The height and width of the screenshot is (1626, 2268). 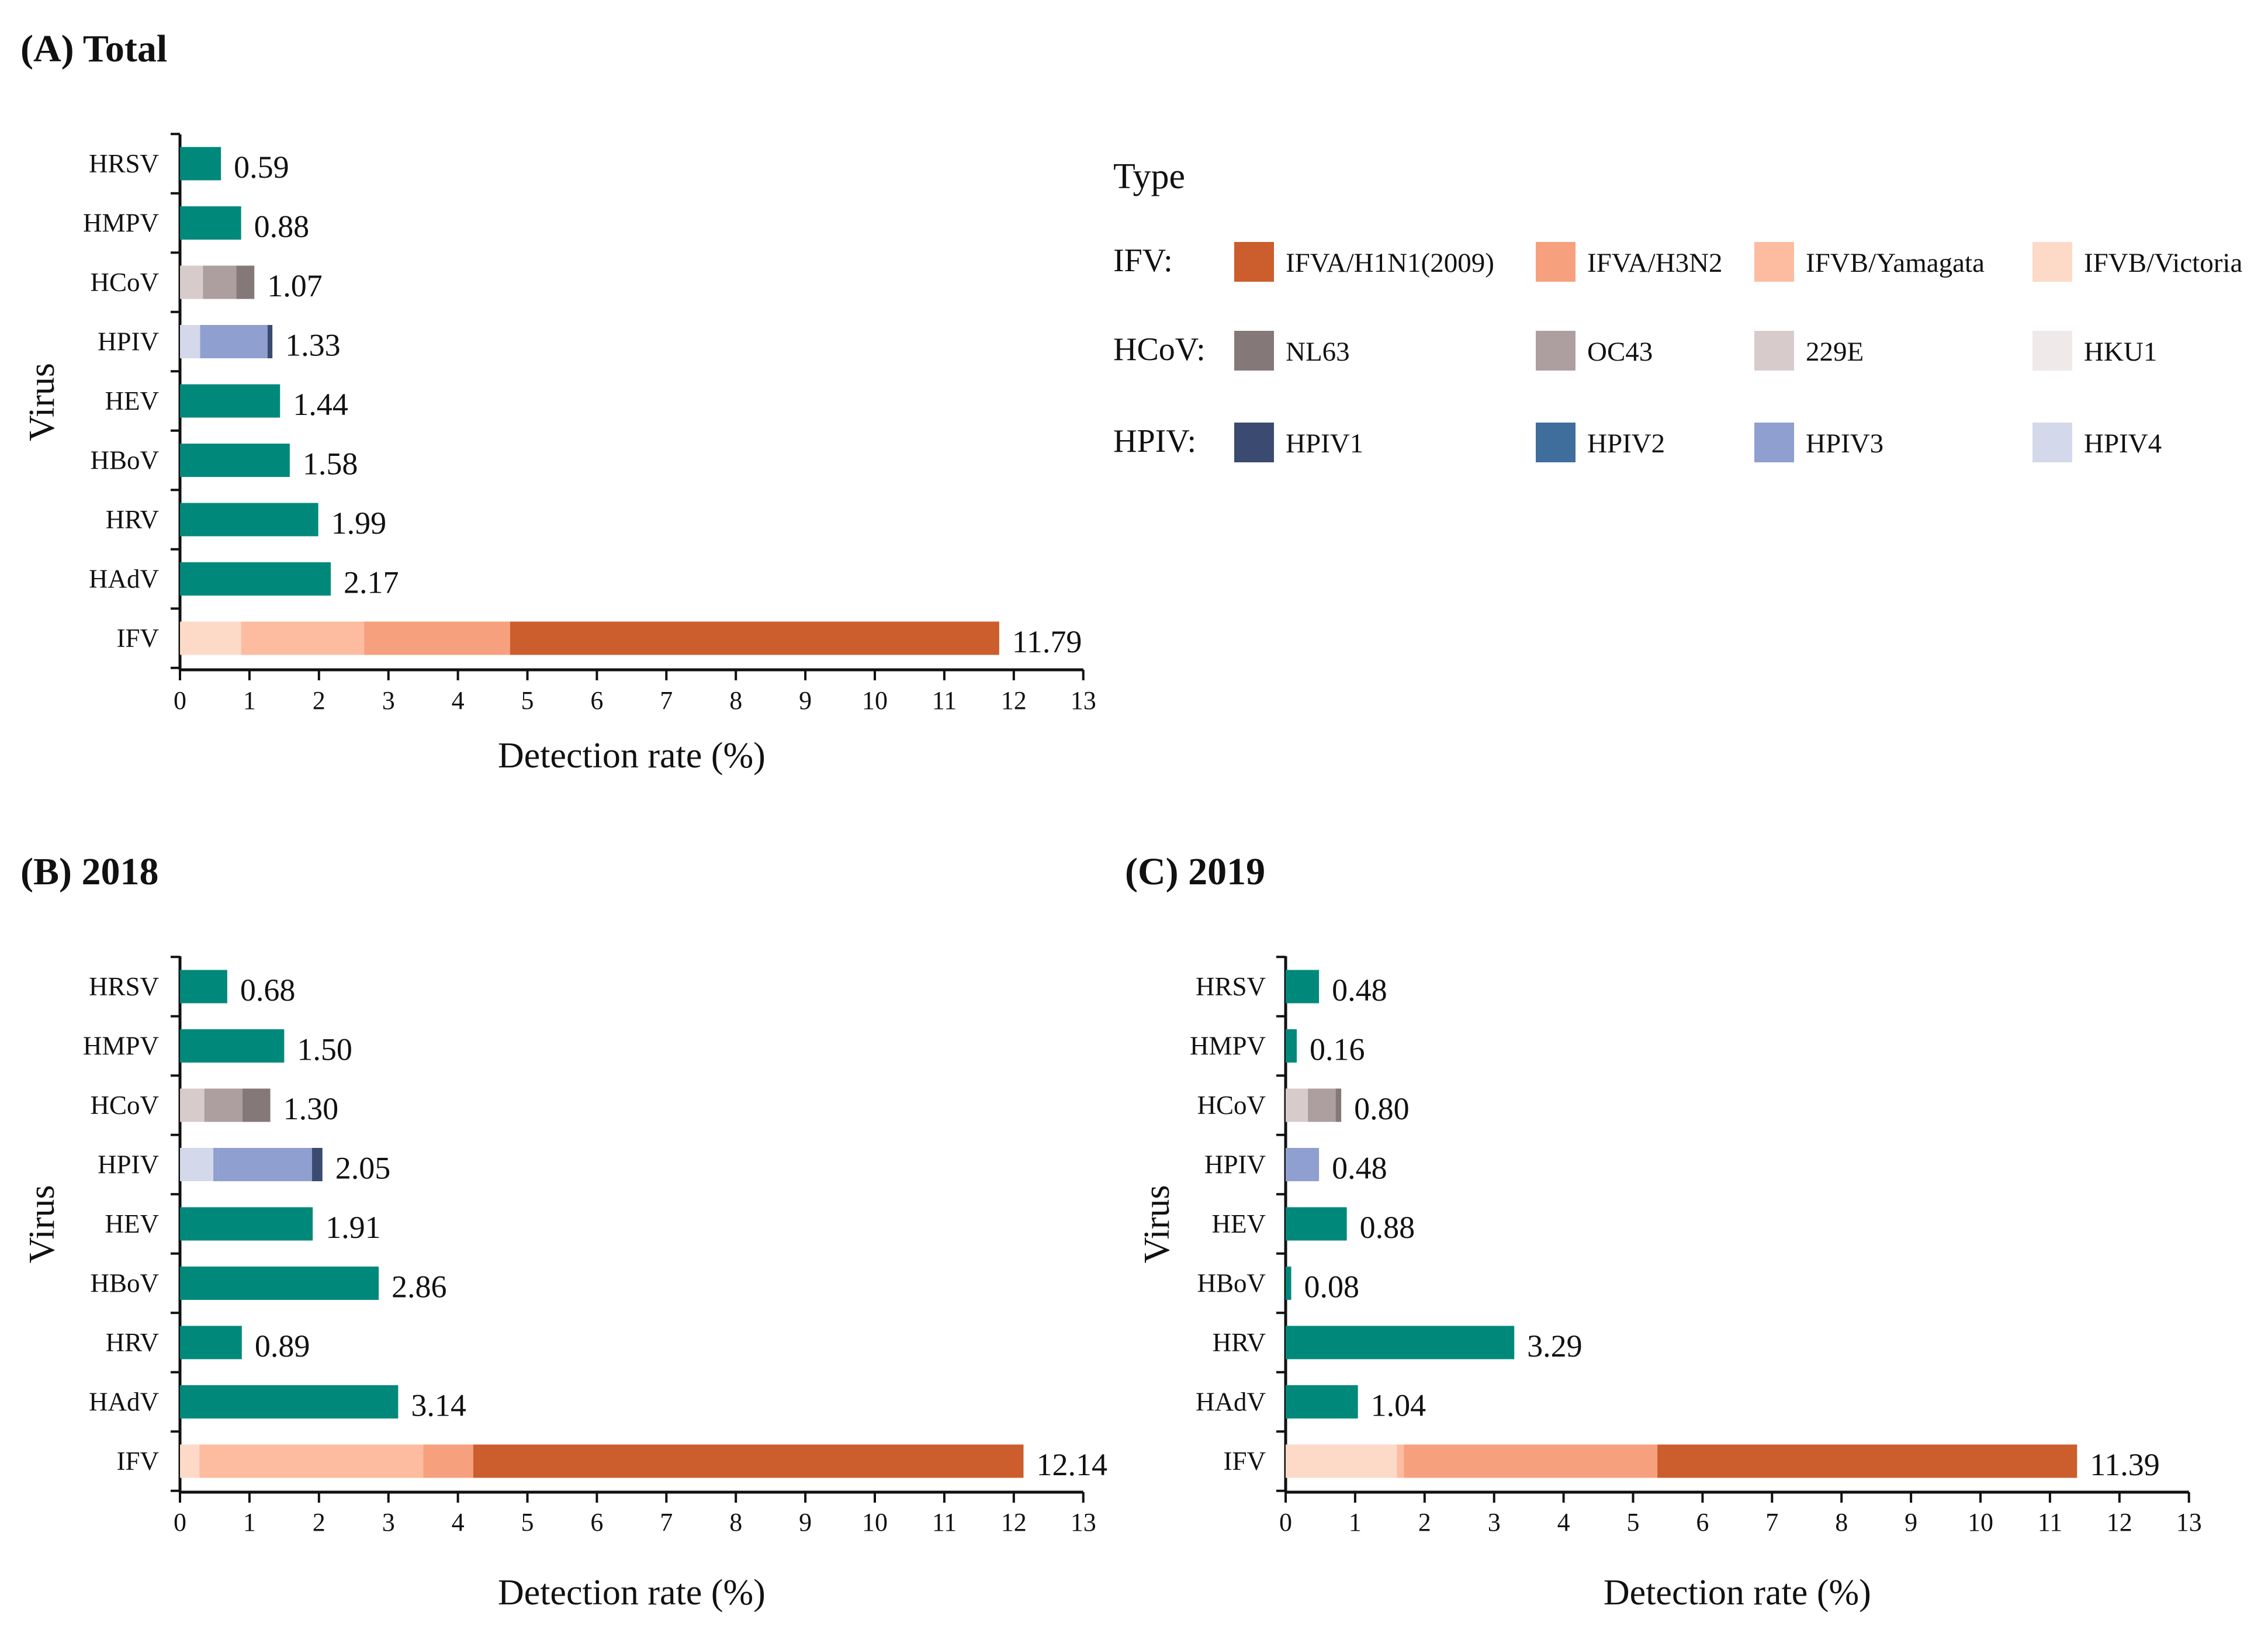 I want to click on panel-title: (B) 2018, so click(x=89, y=871).